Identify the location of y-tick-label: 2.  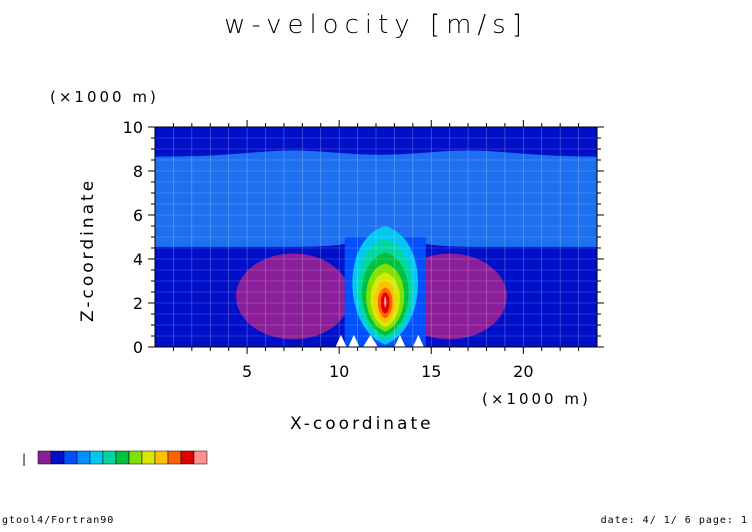
(138, 303).